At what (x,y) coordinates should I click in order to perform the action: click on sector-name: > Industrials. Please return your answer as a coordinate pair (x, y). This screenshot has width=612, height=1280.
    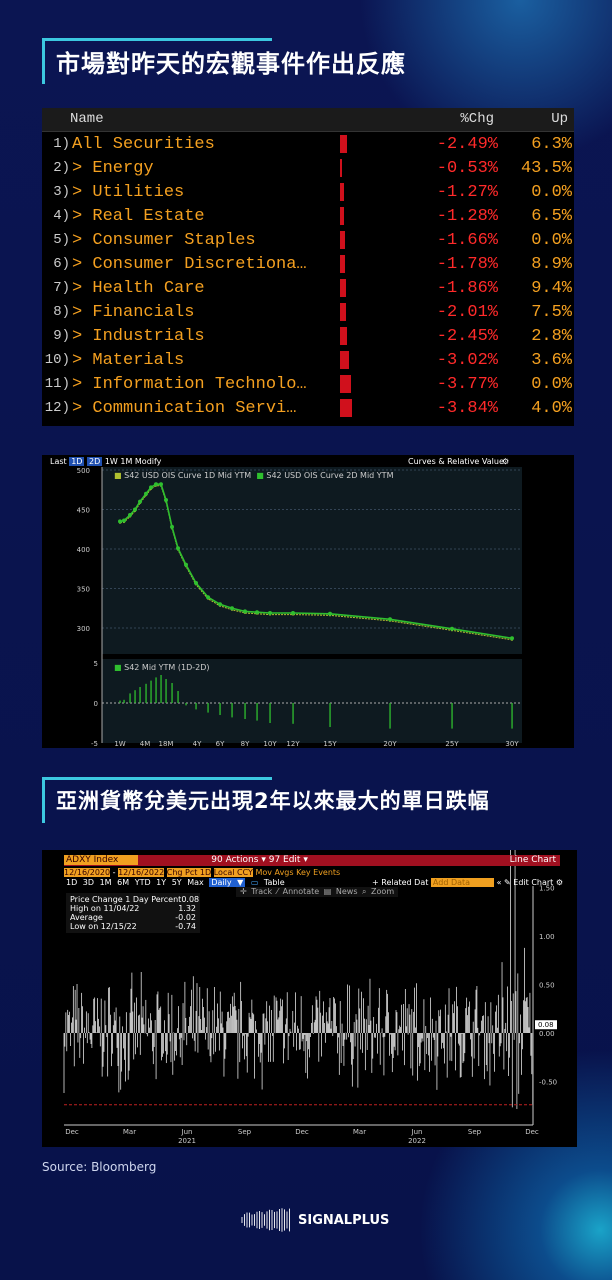
    Looking at the image, I should click on (138, 336).